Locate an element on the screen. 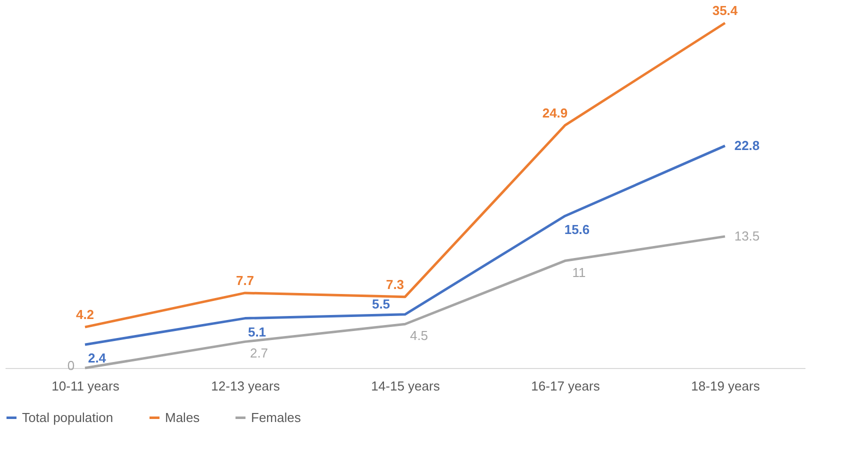  data-label: 0 is located at coordinates (71, 365).